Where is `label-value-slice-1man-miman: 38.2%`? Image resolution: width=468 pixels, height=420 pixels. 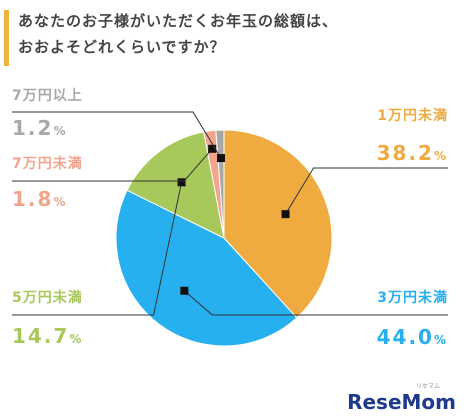 label-value-slice-1man-miman: 38.2% is located at coordinates (412, 153).